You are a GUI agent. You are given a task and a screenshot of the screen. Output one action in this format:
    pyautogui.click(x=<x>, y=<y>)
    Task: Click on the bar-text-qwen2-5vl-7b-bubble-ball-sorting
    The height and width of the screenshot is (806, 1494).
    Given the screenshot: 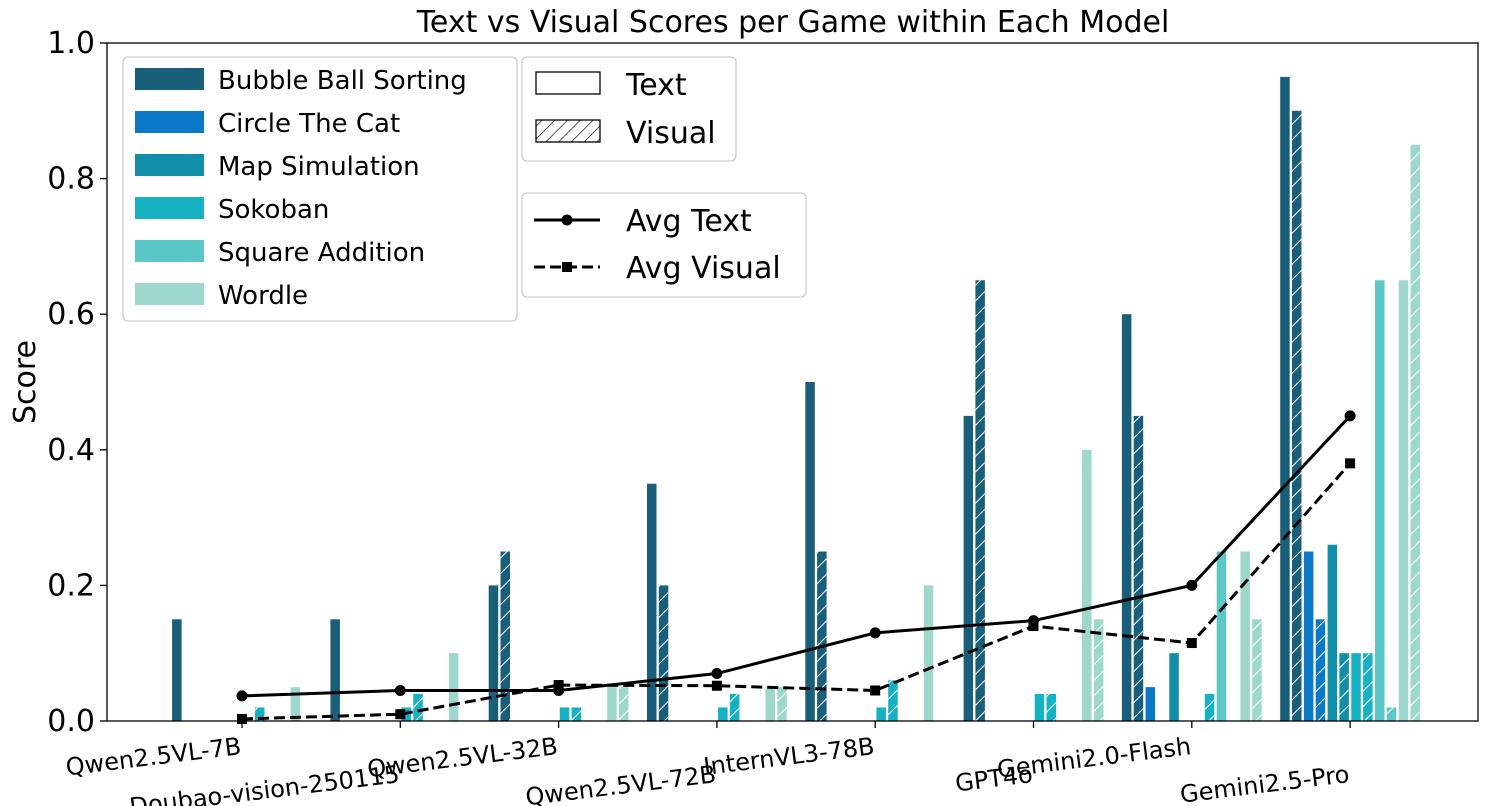 What is the action you would take?
    pyautogui.click(x=177, y=670)
    